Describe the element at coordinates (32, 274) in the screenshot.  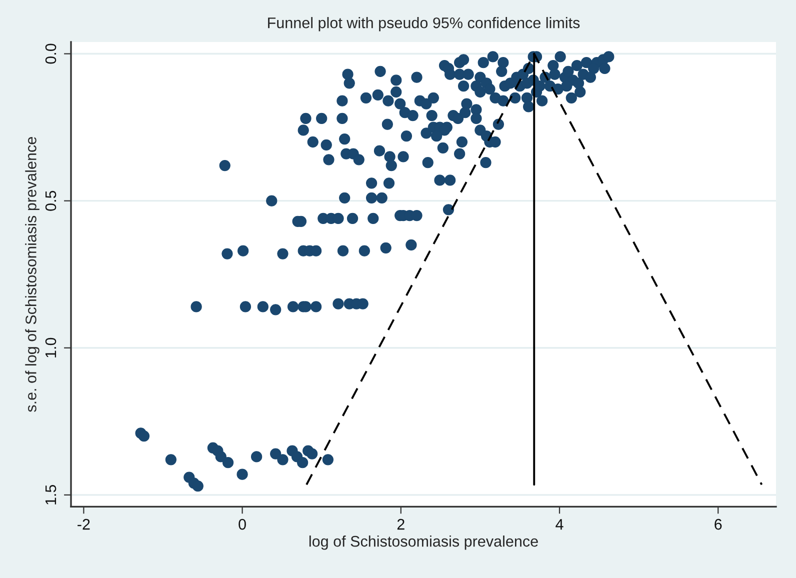
I see `y-axis-title: s.e. of log of Schistosomiasis prevalence` at that location.